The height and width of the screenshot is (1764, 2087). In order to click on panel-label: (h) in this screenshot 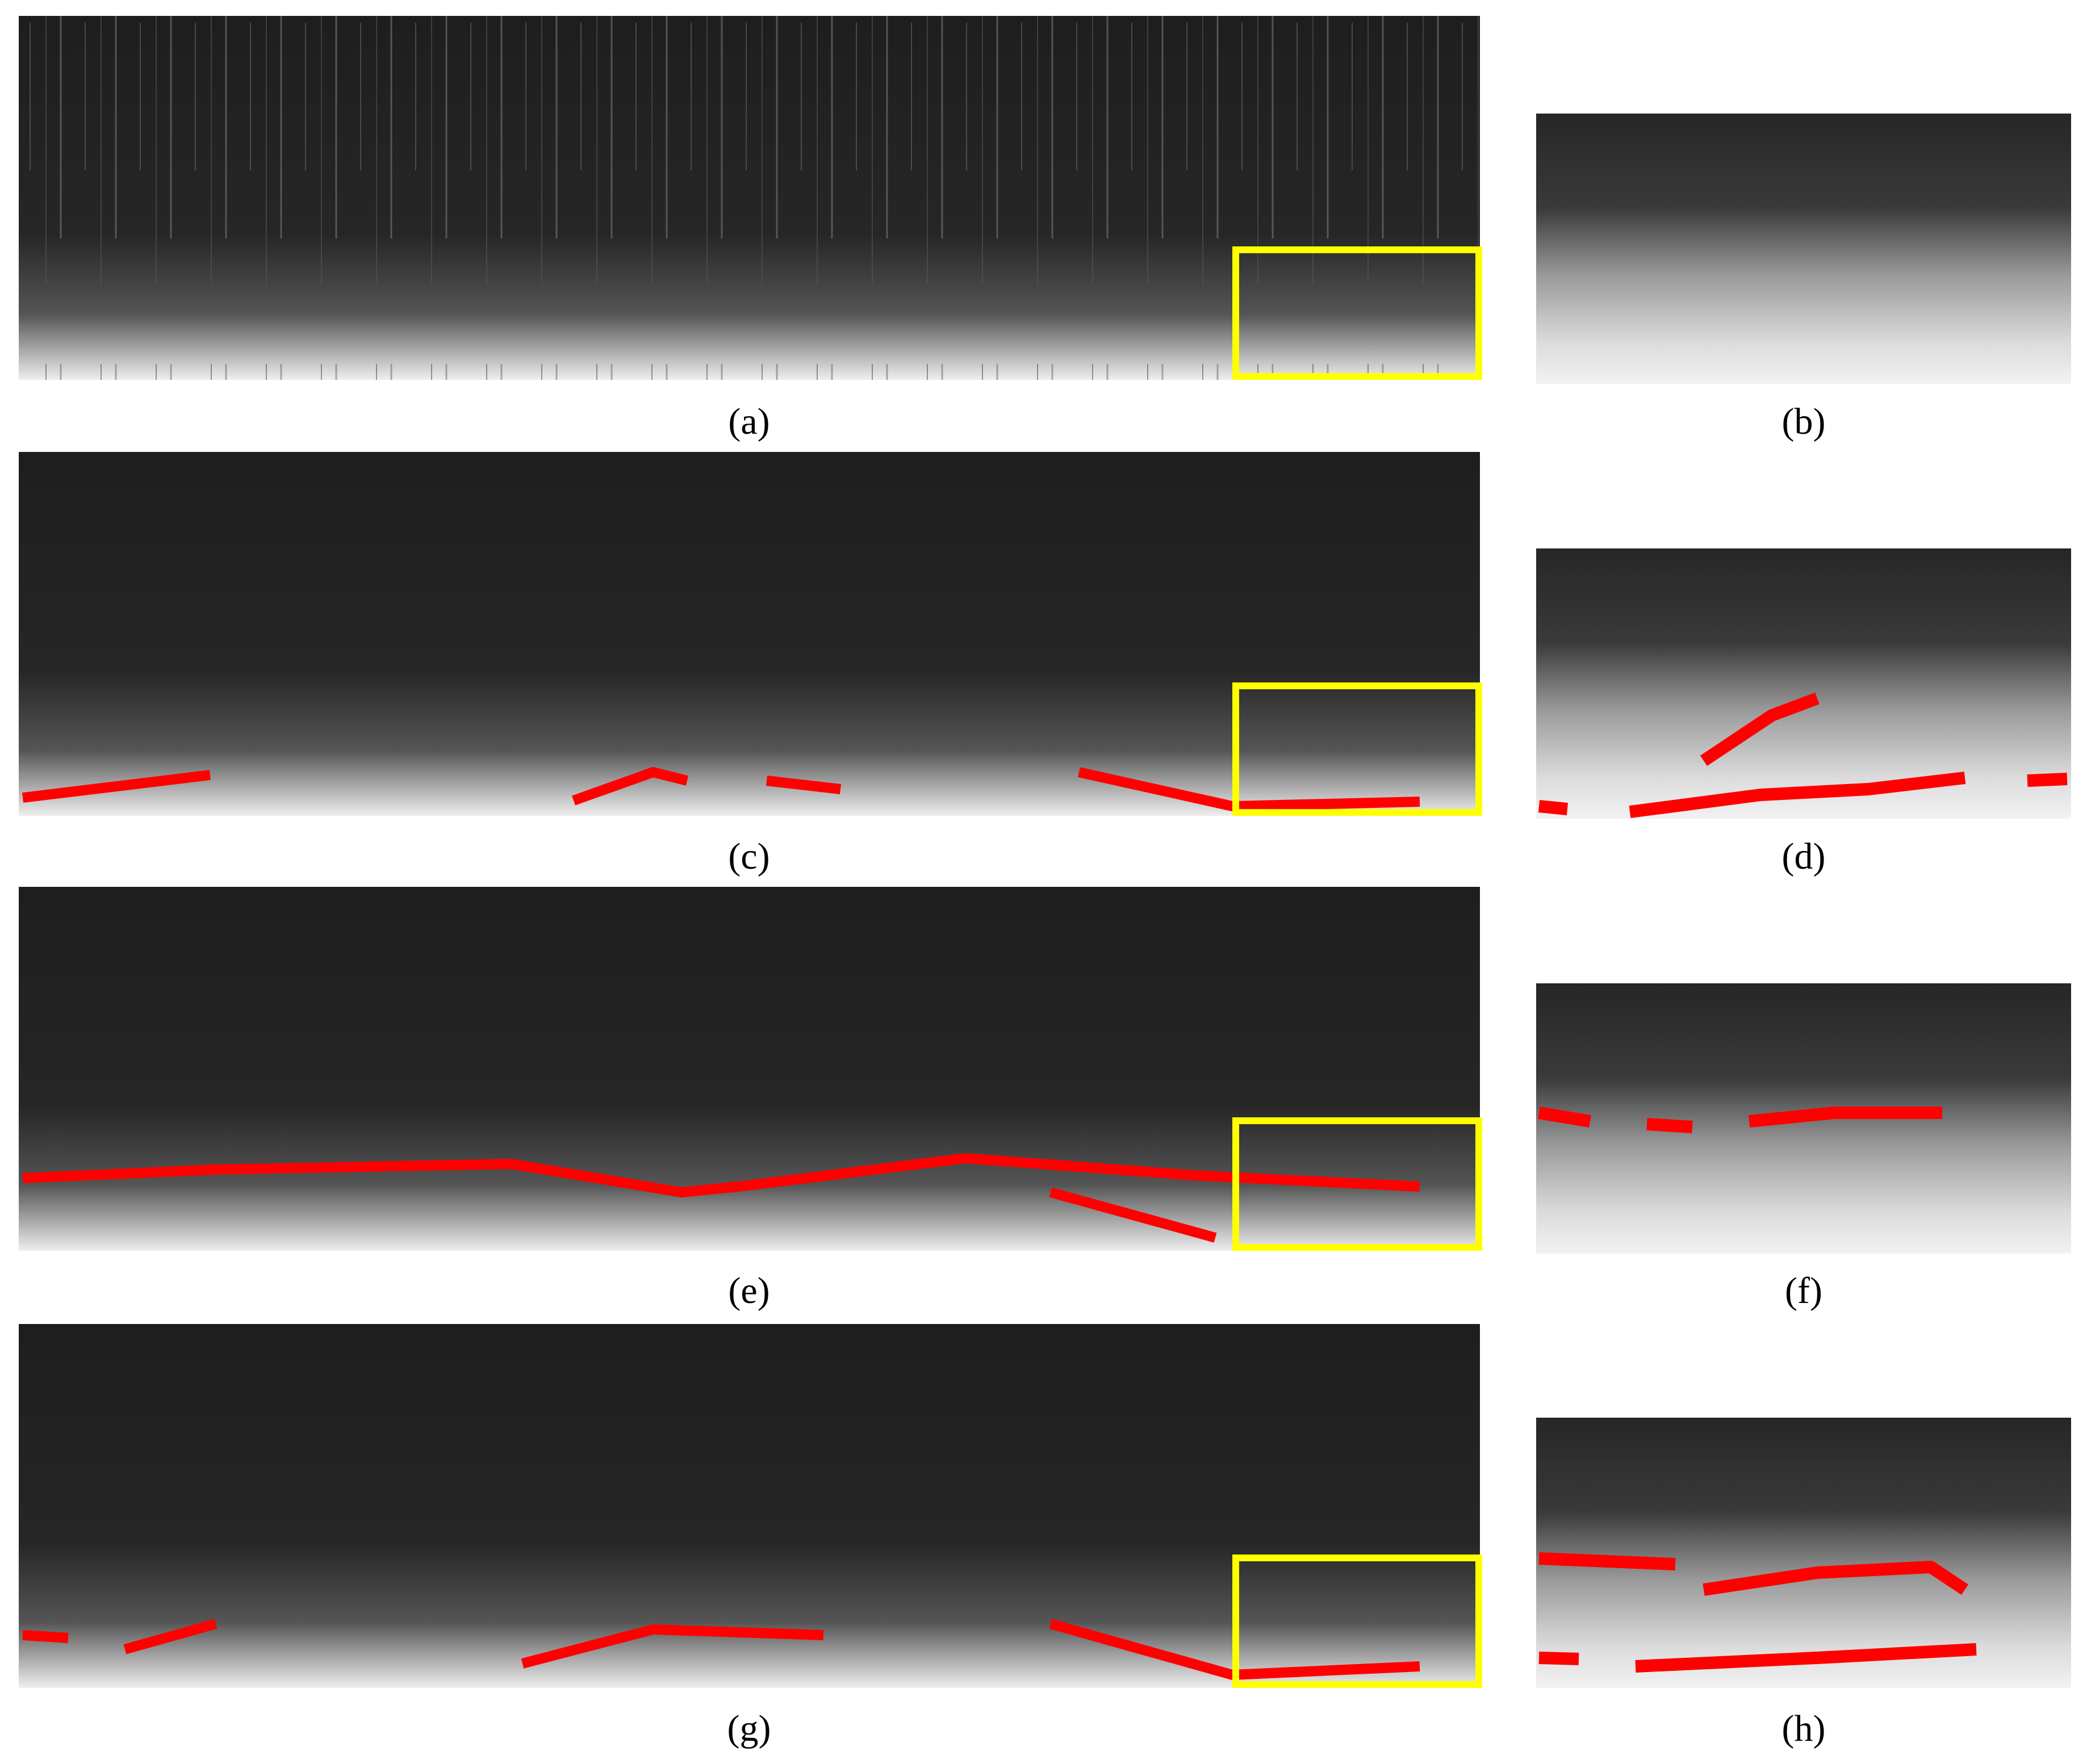, I will do `click(1804, 1728)`.